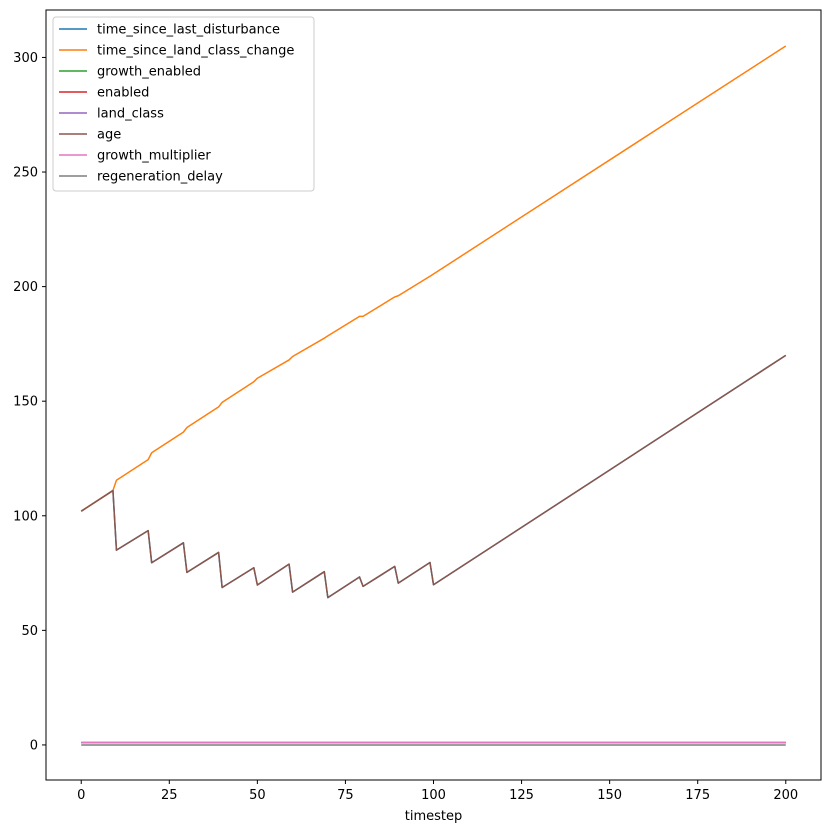 This screenshot has height=838, width=831. I want to click on legend-label: regeneration_delay, so click(160, 177).